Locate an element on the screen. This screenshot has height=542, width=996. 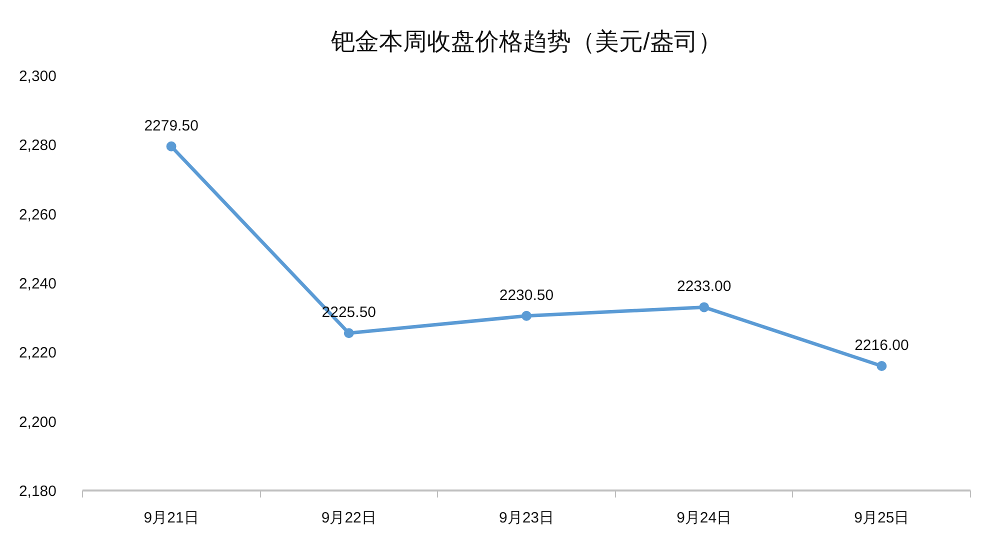
x-tick-label: 9月21日 is located at coordinates (171, 518).